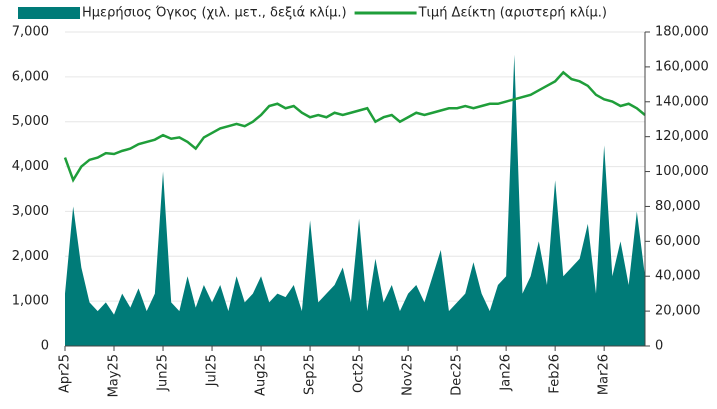  Describe the element at coordinates (682, 66) in the screenshot. I see `y2-tick-label: 160,000` at that location.